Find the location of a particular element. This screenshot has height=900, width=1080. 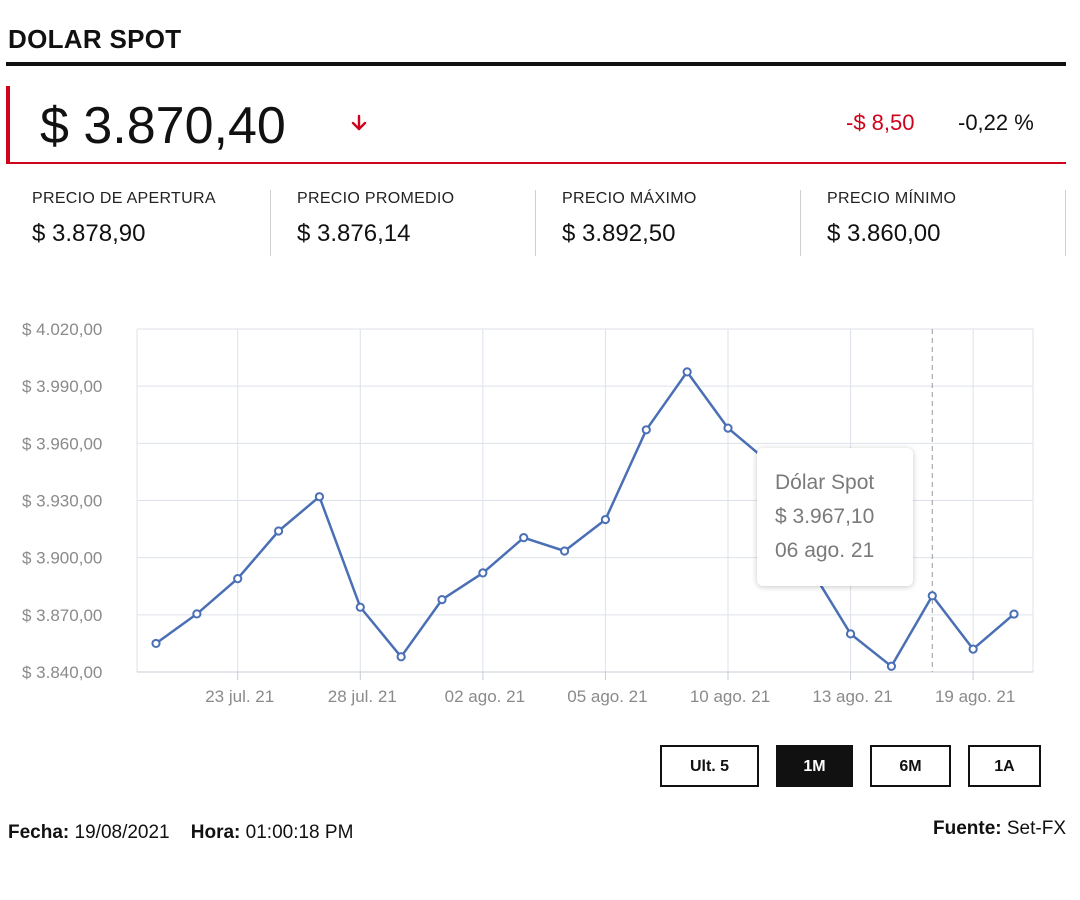

chart-tooltip: Dólar Spot $ 3.967,10 06 ago. 21 is located at coordinates (835, 517).